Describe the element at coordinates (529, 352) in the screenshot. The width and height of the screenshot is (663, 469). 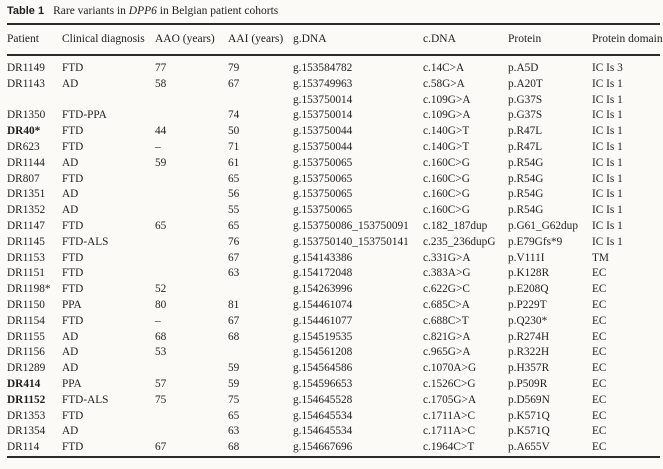
I see `cell-protein: p.R322H` at that location.